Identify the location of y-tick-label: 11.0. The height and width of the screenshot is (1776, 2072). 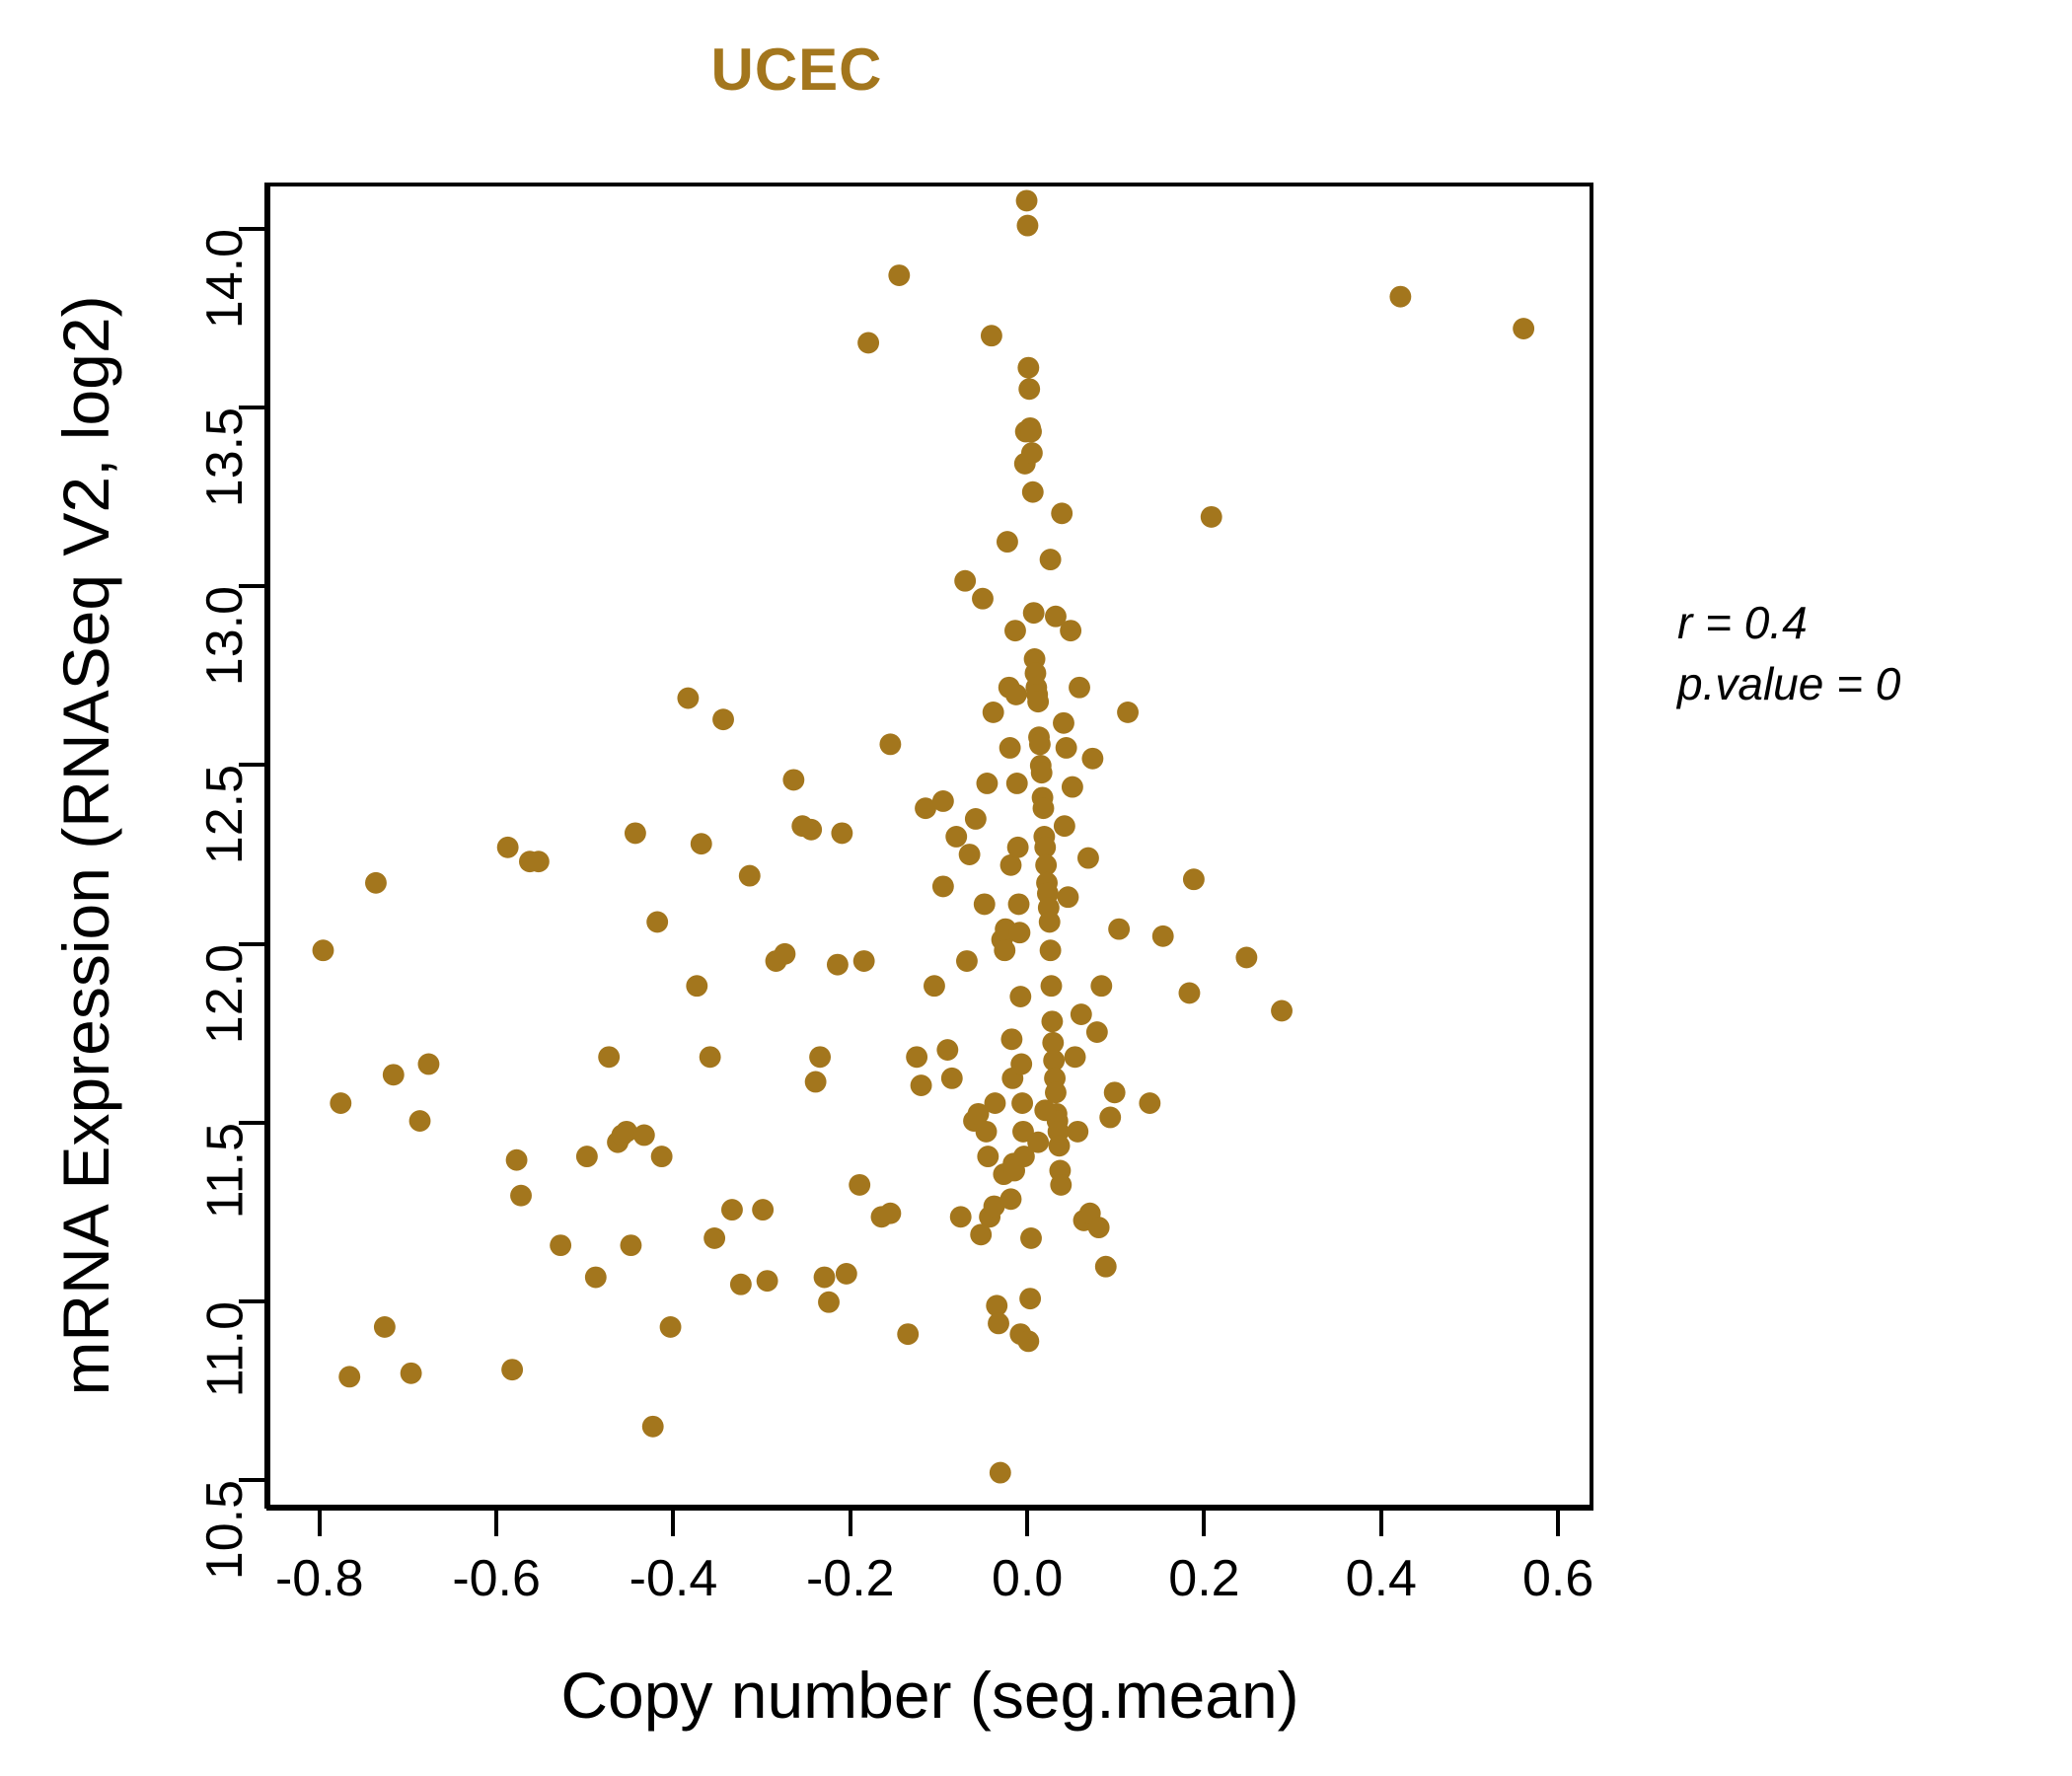
(225, 1349).